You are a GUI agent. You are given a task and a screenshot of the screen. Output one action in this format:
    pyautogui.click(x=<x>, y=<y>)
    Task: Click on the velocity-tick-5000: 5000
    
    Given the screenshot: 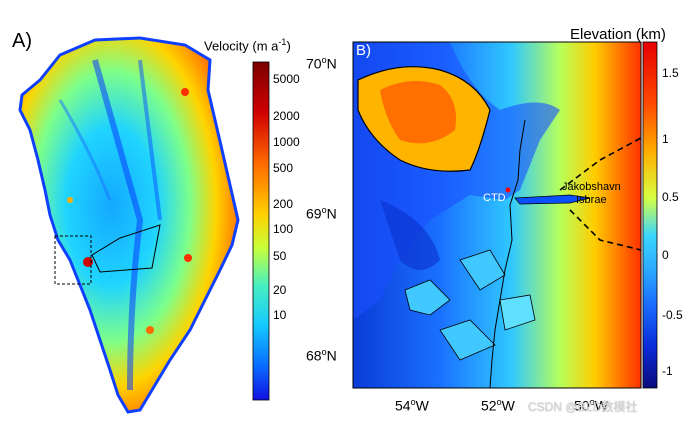 What is the action you would take?
    pyautogui.click(x=286, y=79)
    